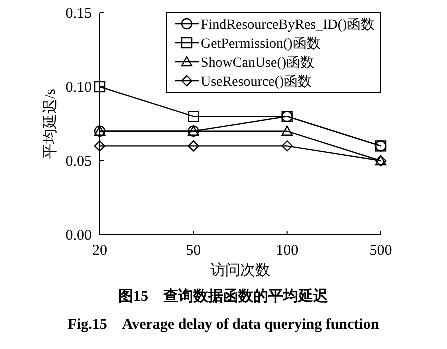 This screenshot has width=447, height=349. I want to click on x-tick-label: 50, so click(194, 251).